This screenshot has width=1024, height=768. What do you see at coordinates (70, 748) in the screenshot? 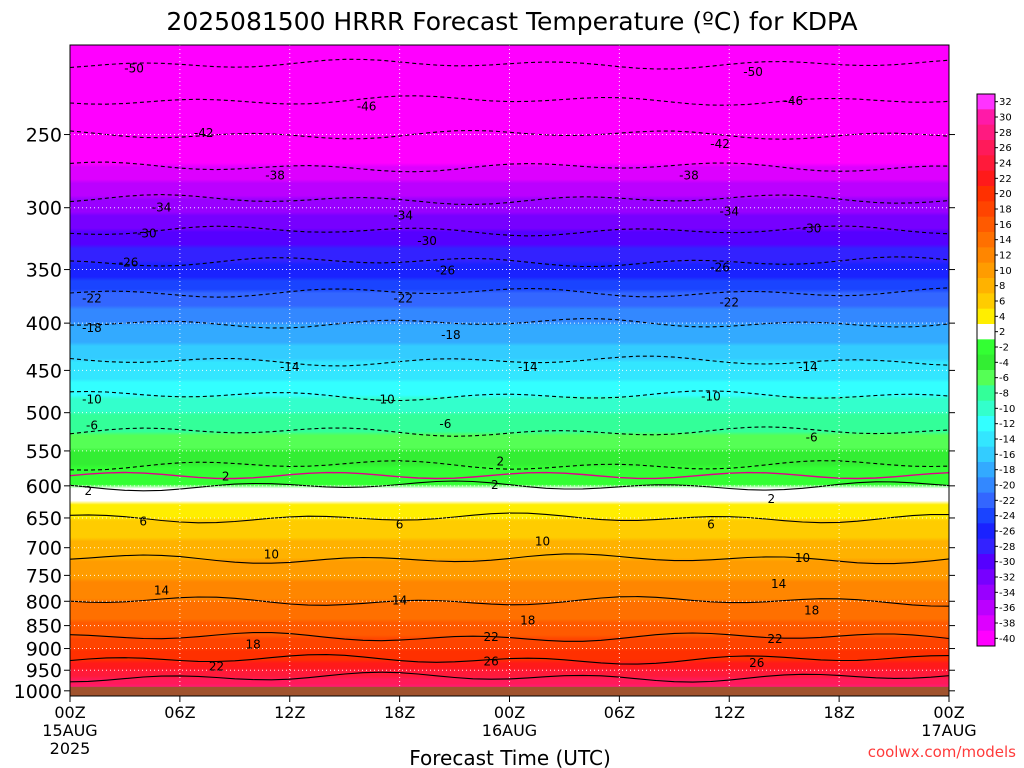
I see `x-tick-sublabel: 2025` at bounding box center [70, 748].